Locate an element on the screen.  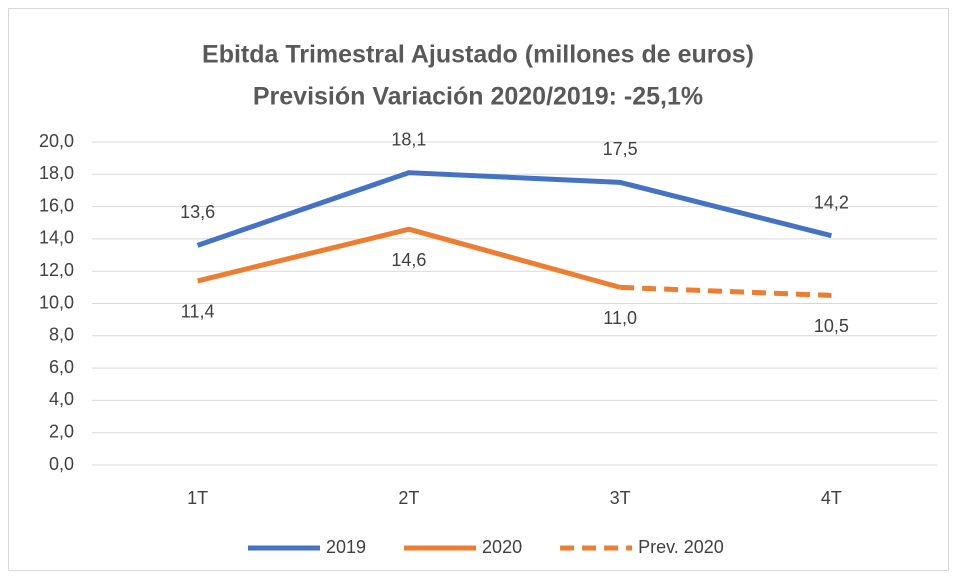
data-label: 11,0 is located at coordinates (620, 318).